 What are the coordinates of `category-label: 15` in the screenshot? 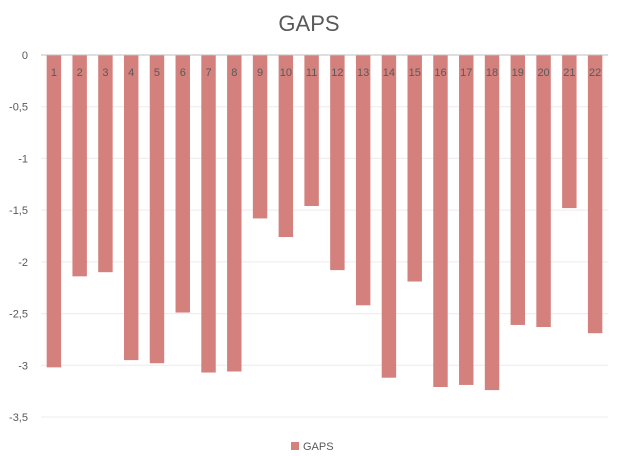 It's located at (415, 73).